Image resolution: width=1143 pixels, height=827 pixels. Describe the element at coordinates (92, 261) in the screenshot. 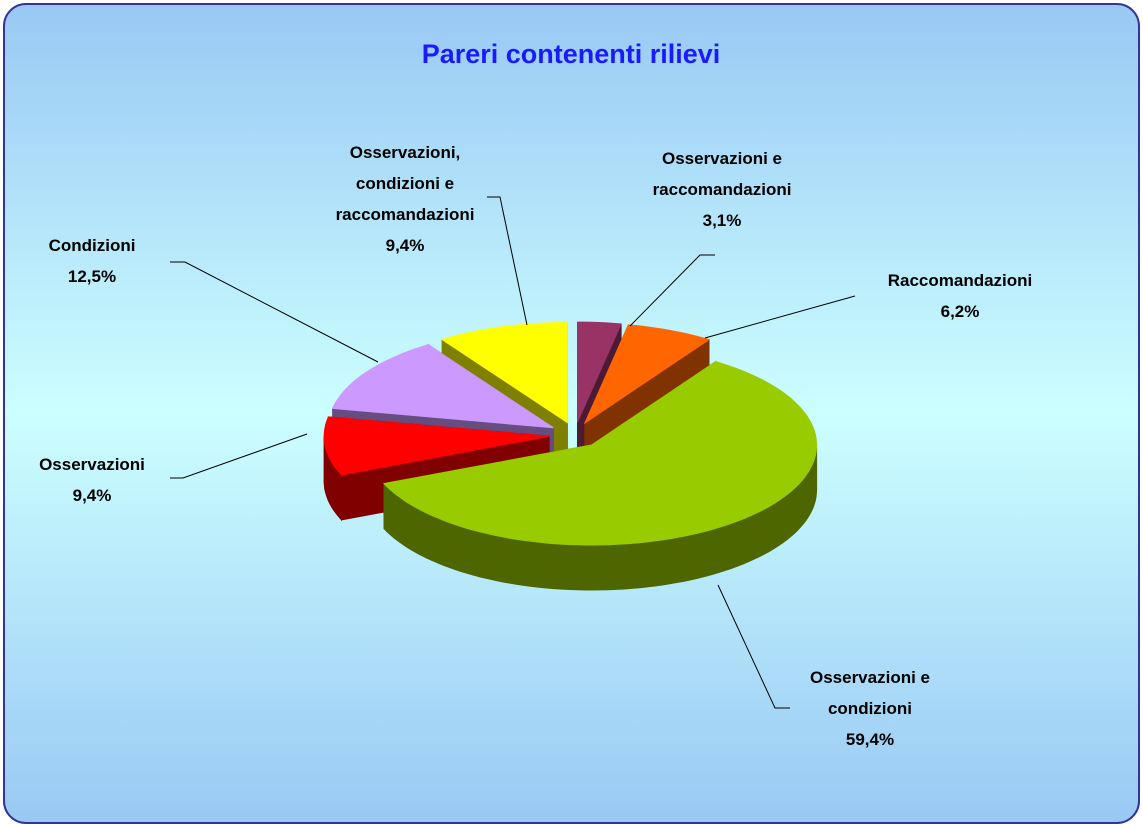

I see `slice-label: Condizioni 12,5%` at that location.